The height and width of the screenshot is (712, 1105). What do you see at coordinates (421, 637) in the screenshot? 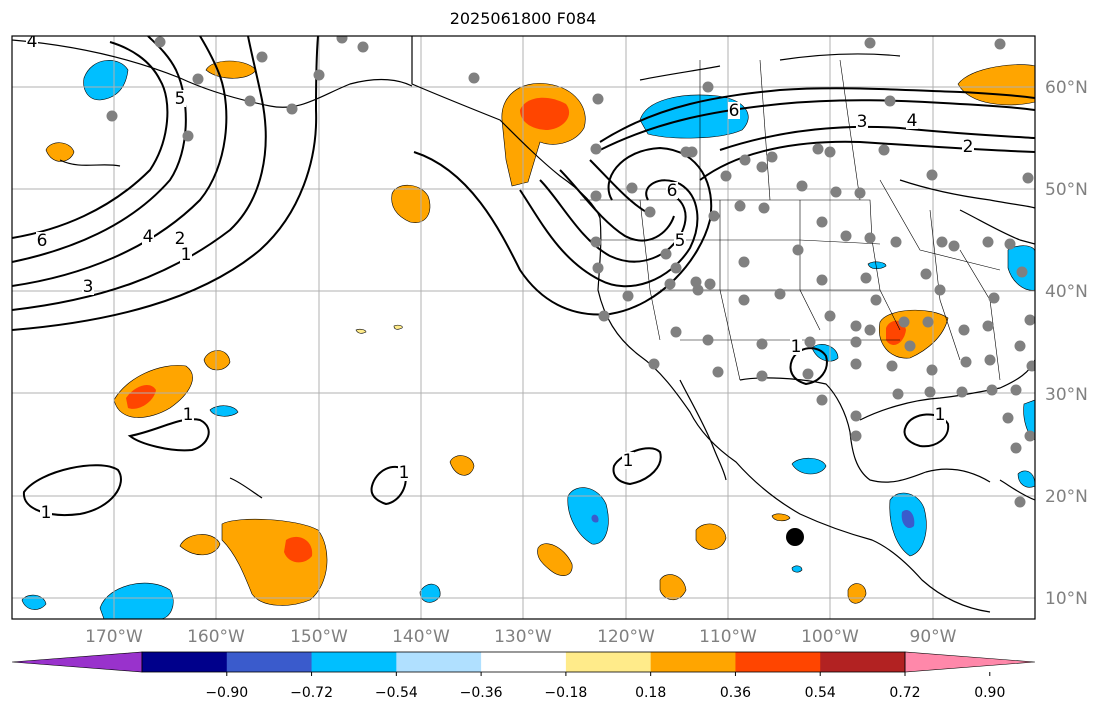
I see `lon-label: 140°W` at bounding box center [421, 637].